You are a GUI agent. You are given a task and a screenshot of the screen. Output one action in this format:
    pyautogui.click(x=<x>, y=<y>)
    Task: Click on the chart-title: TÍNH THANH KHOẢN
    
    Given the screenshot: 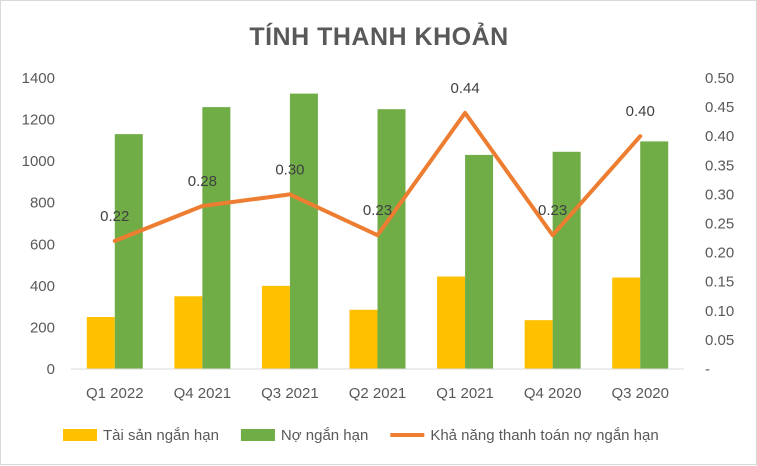 What is the action you would take?
    pyautogui.click(x=378, y=36)
    